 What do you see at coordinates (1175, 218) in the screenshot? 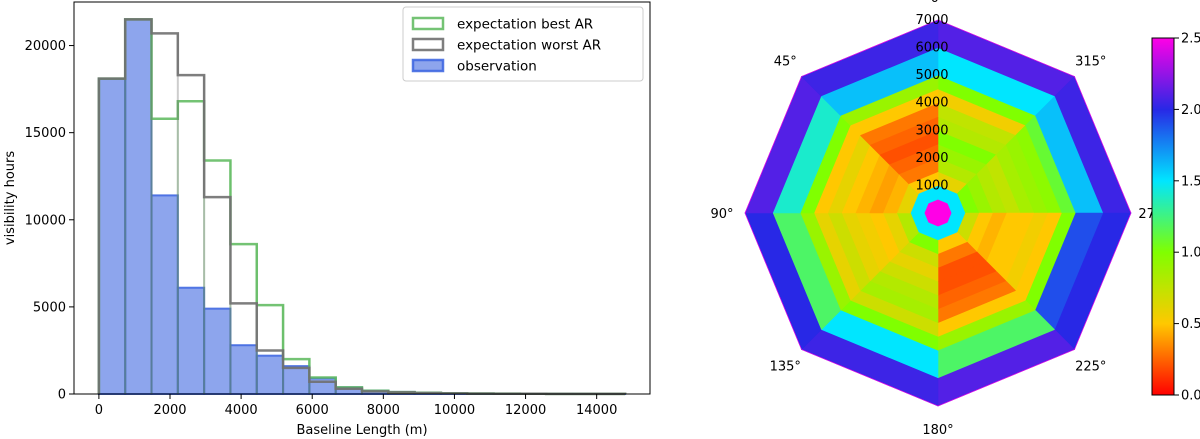
I see `colorbar-panel: 0.0 0.5 1.0 1.5 2.0 2.5` at bounding box center [1175, 218].